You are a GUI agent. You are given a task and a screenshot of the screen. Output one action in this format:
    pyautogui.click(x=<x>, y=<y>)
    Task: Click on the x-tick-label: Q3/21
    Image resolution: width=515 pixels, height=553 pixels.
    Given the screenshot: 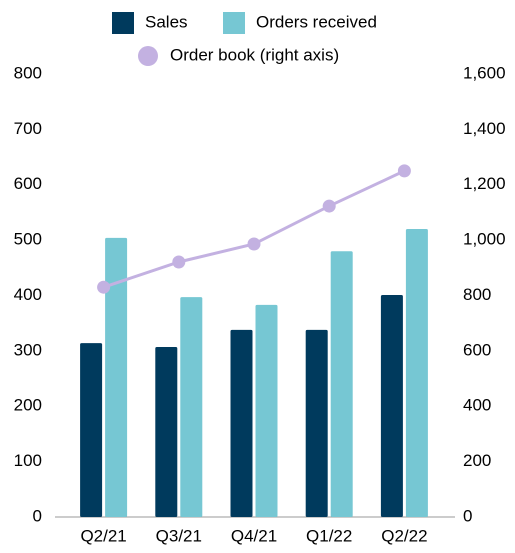 What is the action you would take?
    pyautogui.click(x=179, y=535)
    